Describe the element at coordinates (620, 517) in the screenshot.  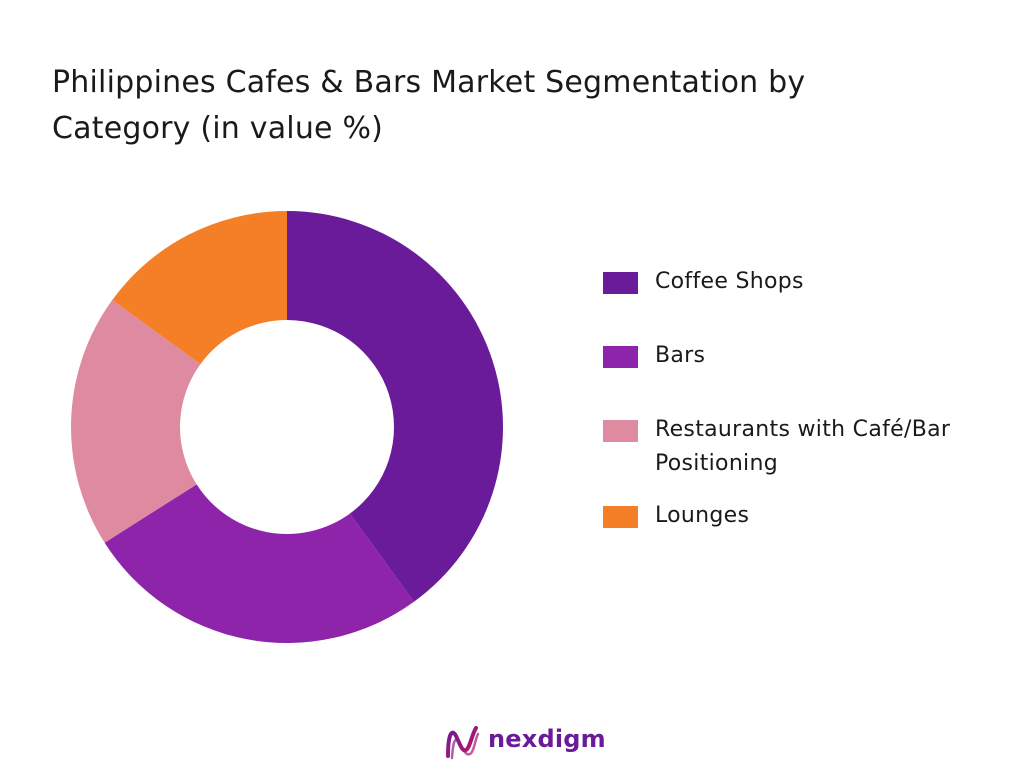
I see `legend-swatch-lounges` at that location.